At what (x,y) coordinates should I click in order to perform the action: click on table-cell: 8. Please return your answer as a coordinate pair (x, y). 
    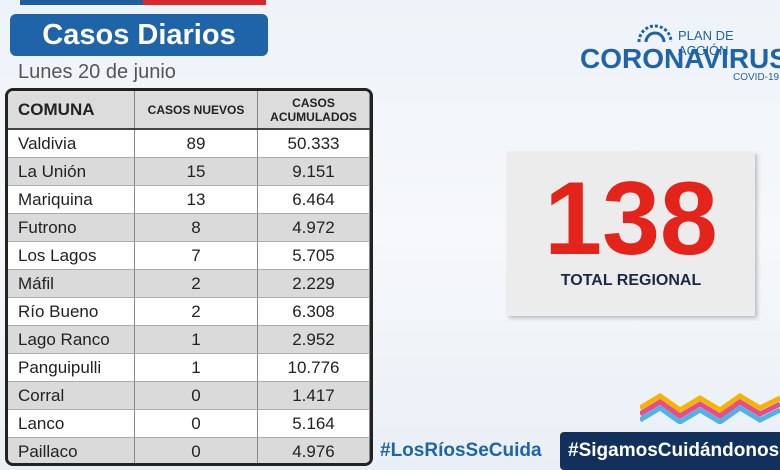
    Looking at the image, I should click on (196, 227).